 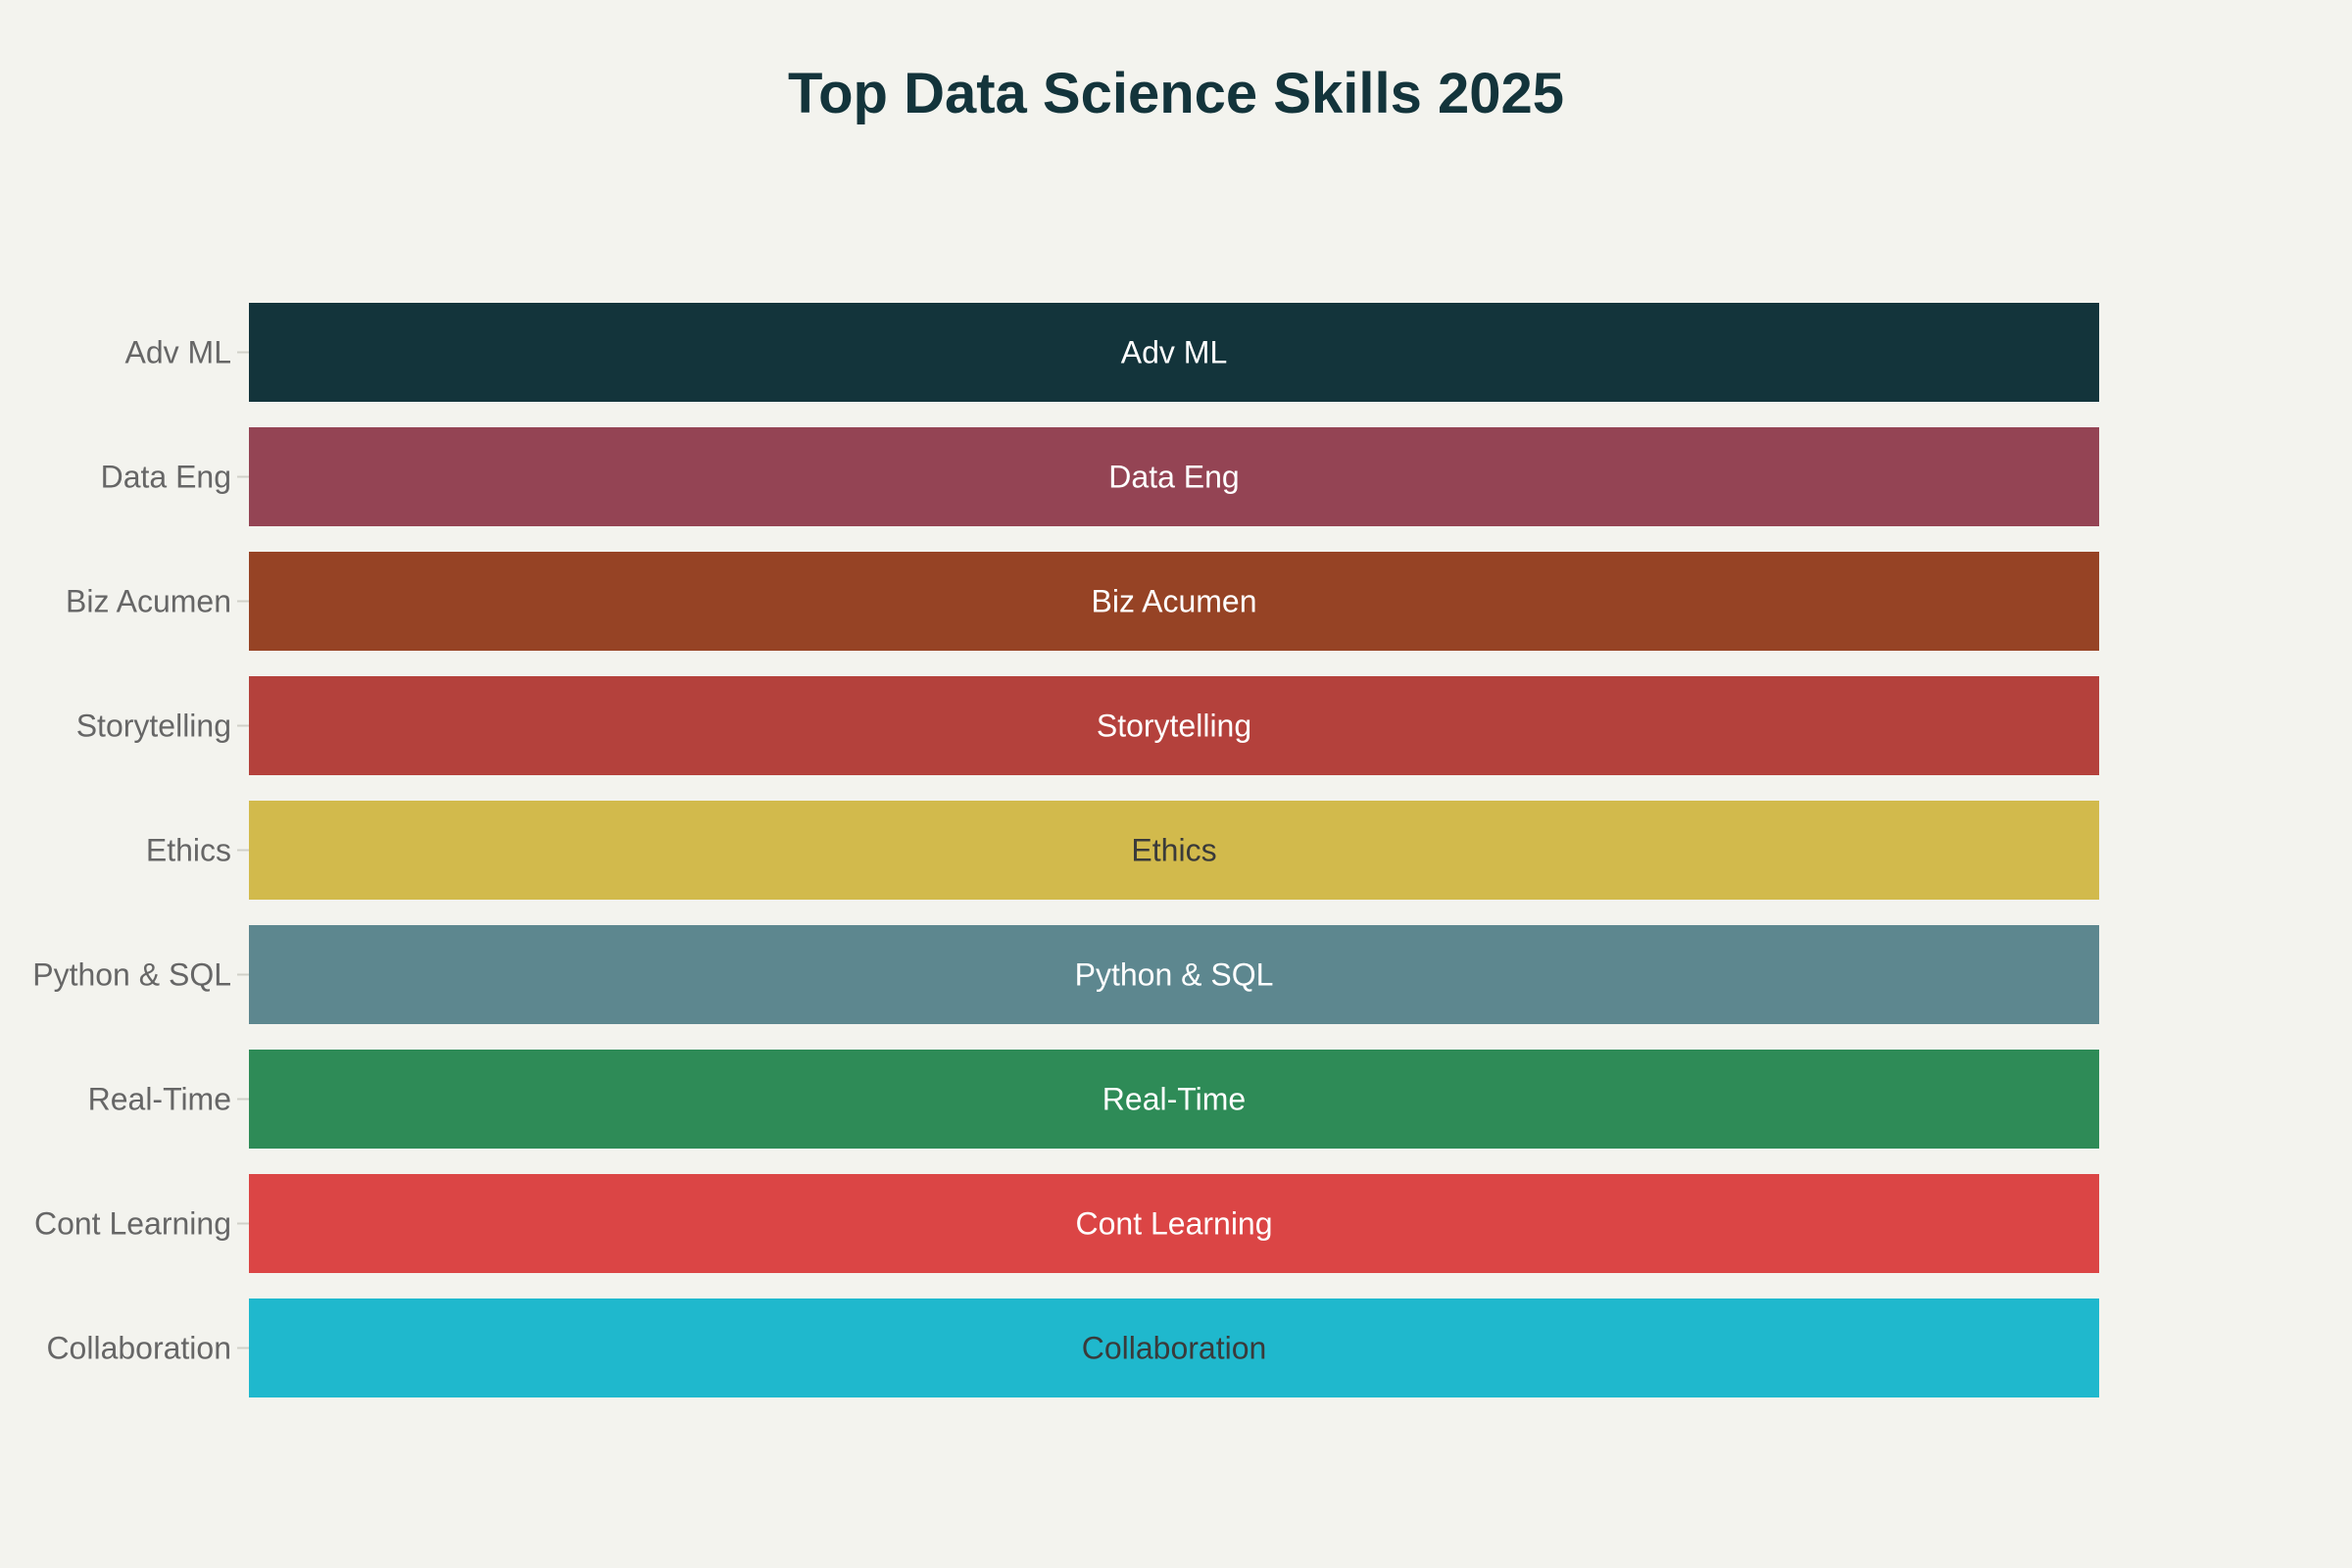 What do you see at coordinates (153, 726) in the screenshot?
I see `y-tick-label: Storytelling` at bounding box center [153, 726].